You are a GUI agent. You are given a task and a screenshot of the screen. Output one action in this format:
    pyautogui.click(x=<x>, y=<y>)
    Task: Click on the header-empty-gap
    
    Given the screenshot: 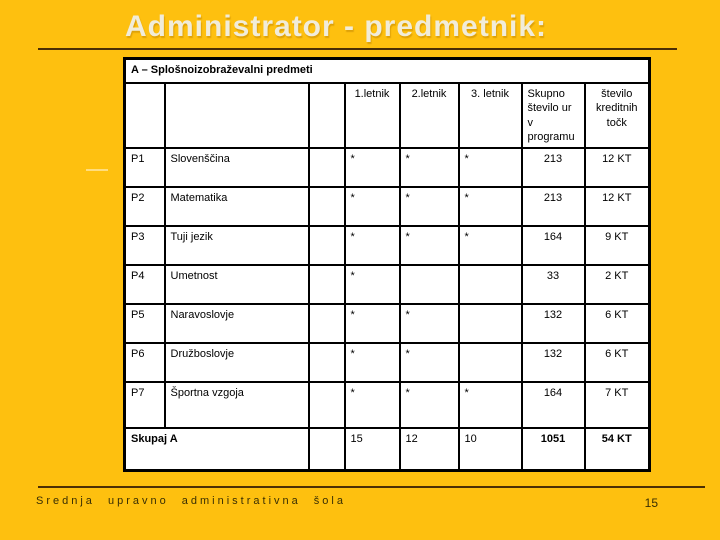 What is the action you would take?
    pyautogui.click(x=326, y=115)
    